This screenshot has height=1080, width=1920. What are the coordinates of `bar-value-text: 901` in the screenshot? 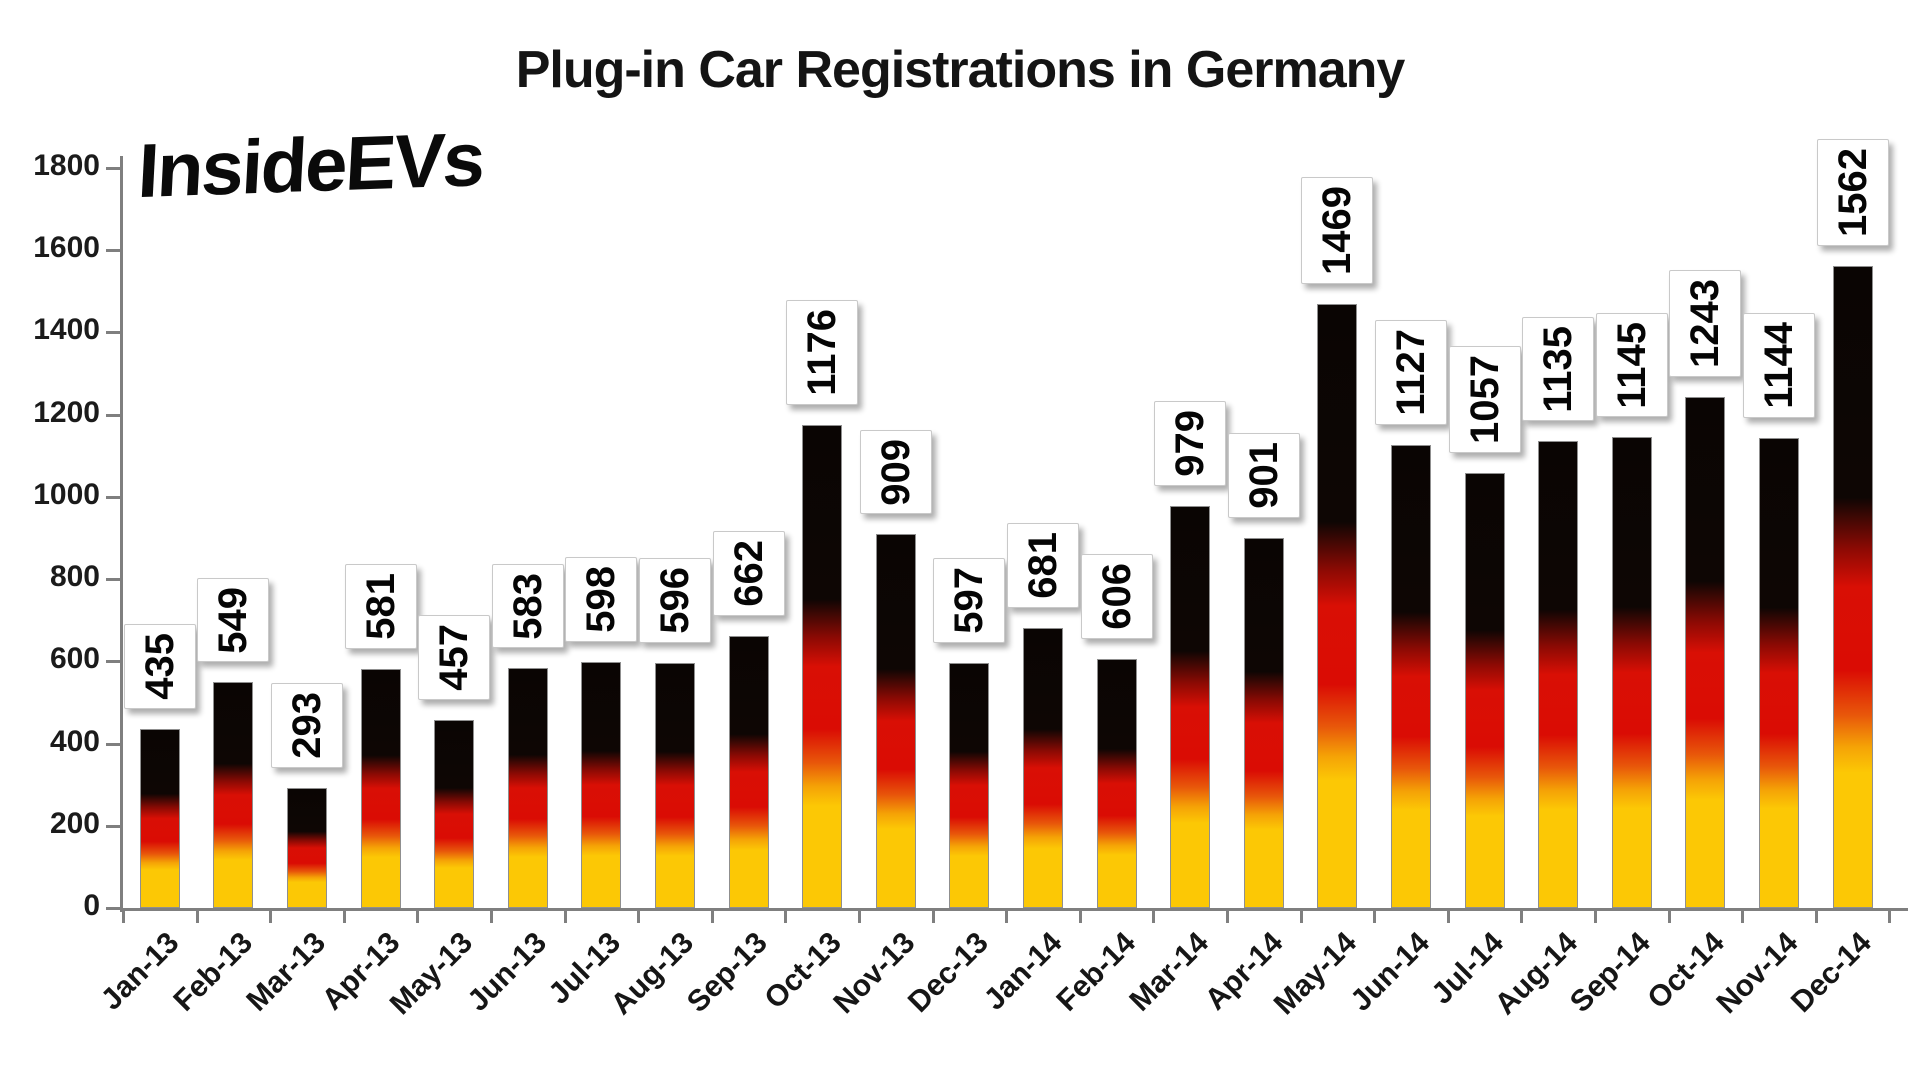 It's located at (1263, 475).